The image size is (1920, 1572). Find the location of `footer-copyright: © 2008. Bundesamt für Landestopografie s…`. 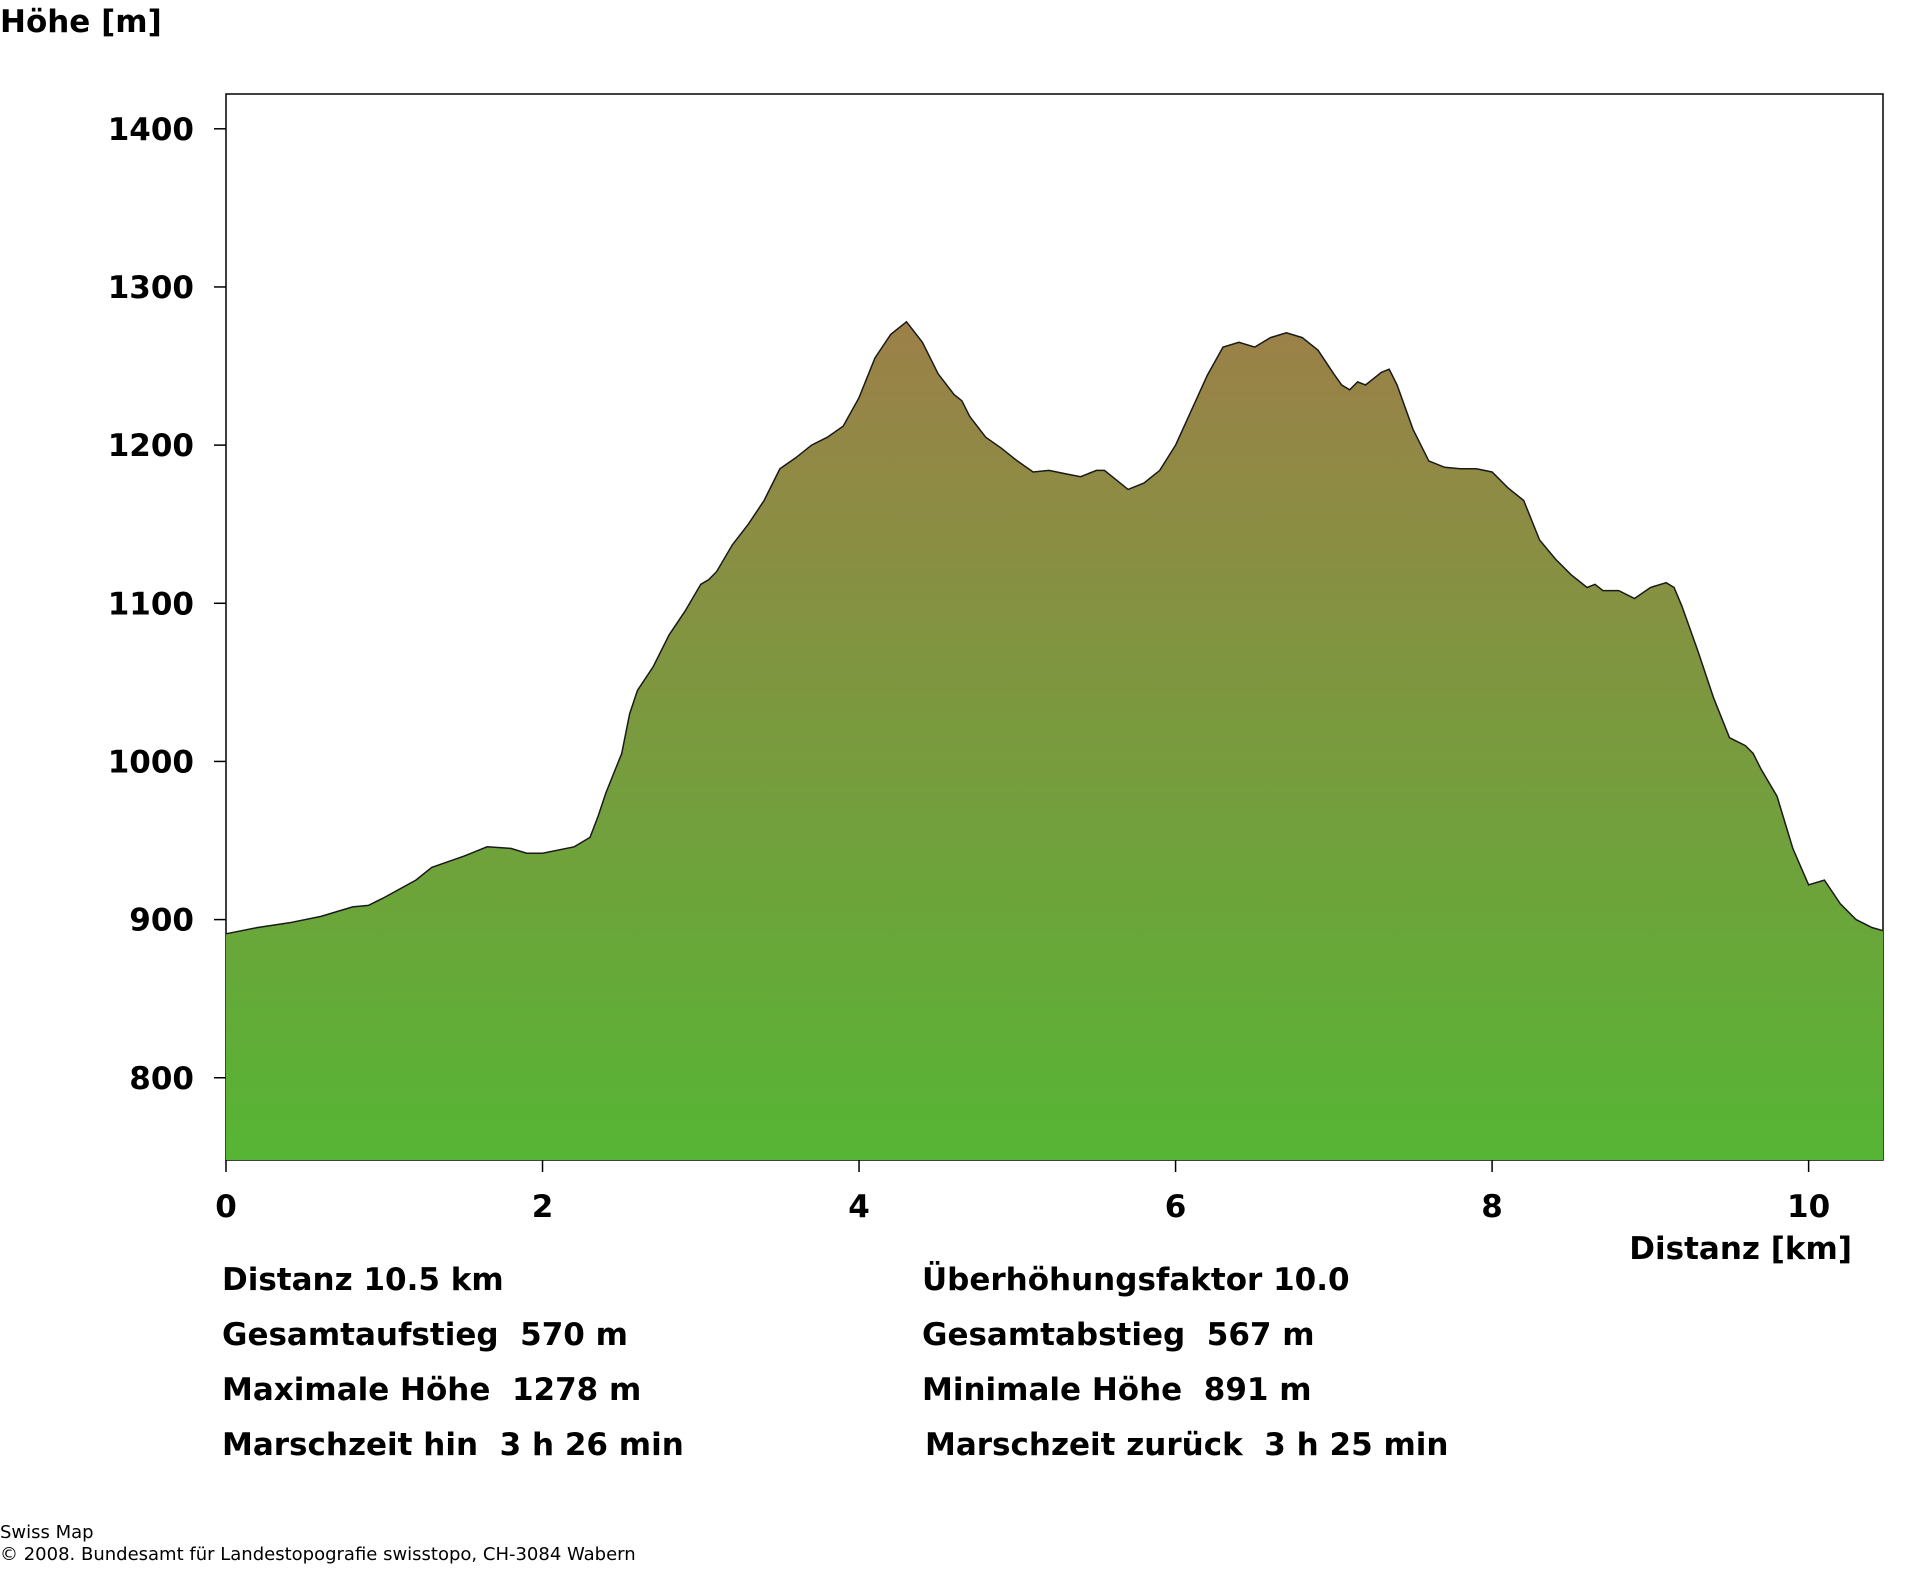

footer-copyright: © 2008. Bundesamt für Landestopografie s… is located at coordinates (318, 1554).